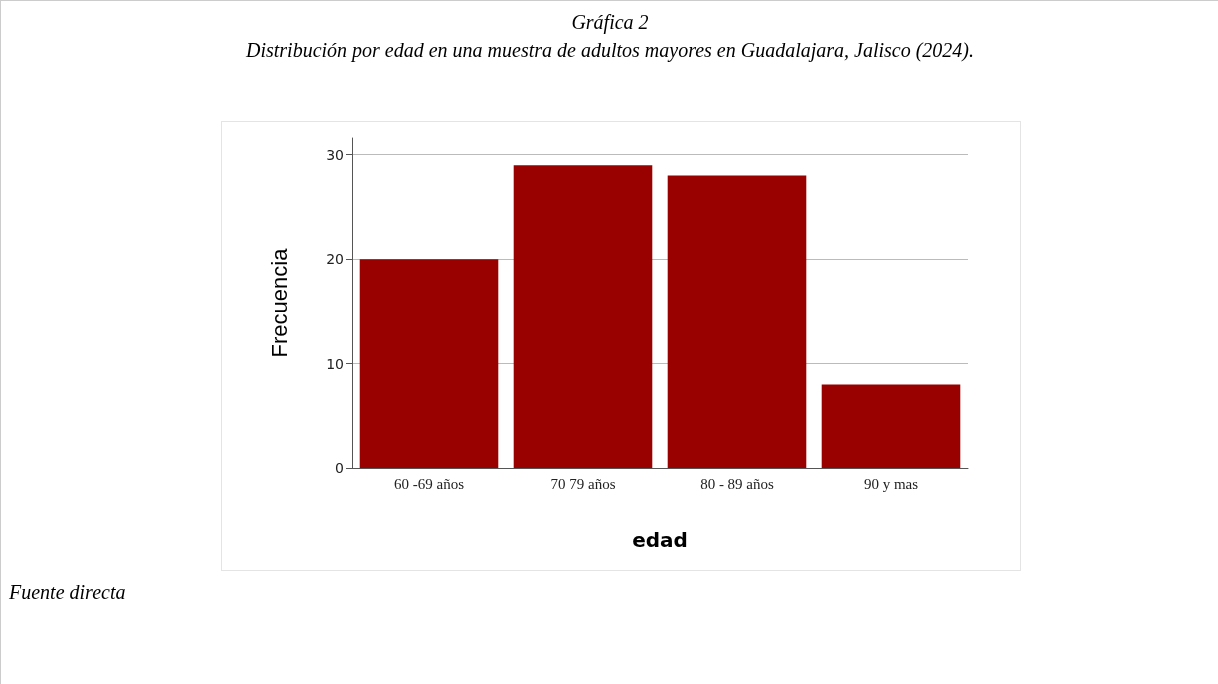  What do you see at coordinates (335, 259) in the screenshot?
I see `y-tick-label: 20` at bounding box center [335, 259].